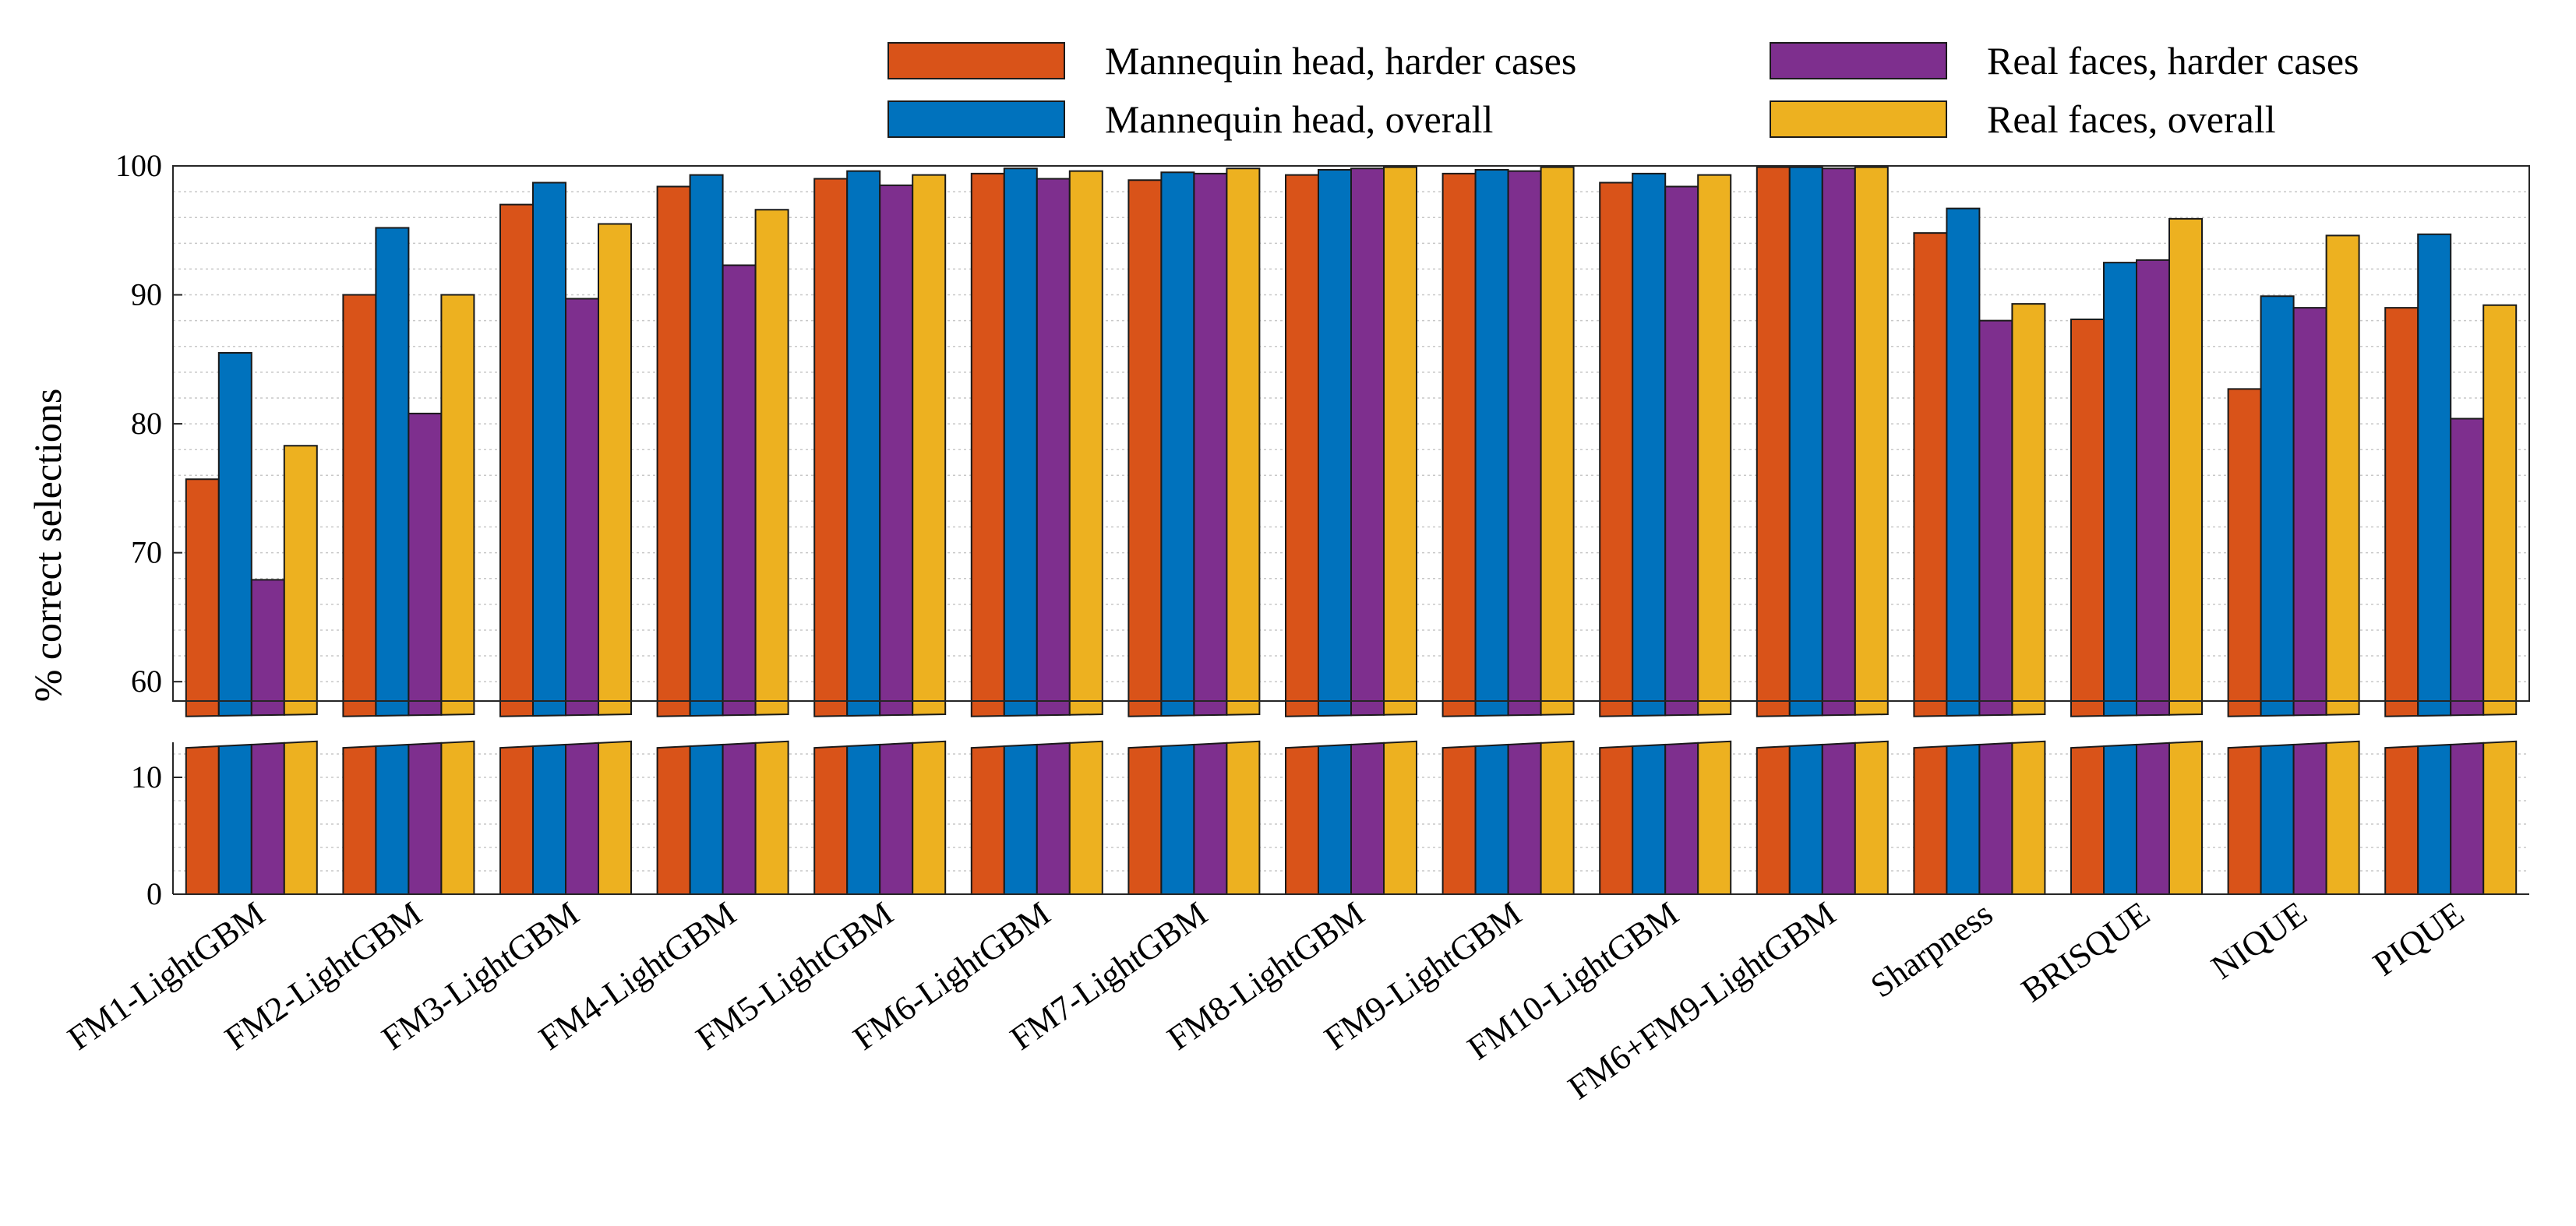 This screenshot has width=2576, height=1226. I want to click on y-tick-label: 80, so click(146, 424).